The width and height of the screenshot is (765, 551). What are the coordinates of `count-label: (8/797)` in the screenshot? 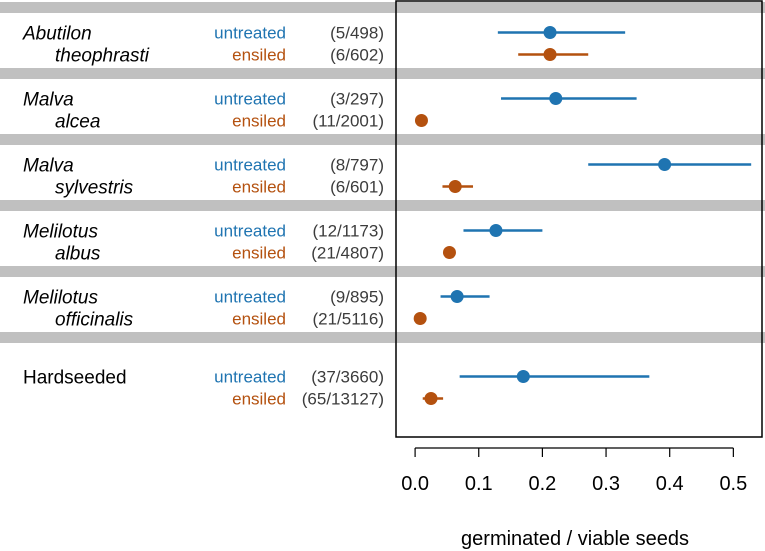 It's located at (357, 165).